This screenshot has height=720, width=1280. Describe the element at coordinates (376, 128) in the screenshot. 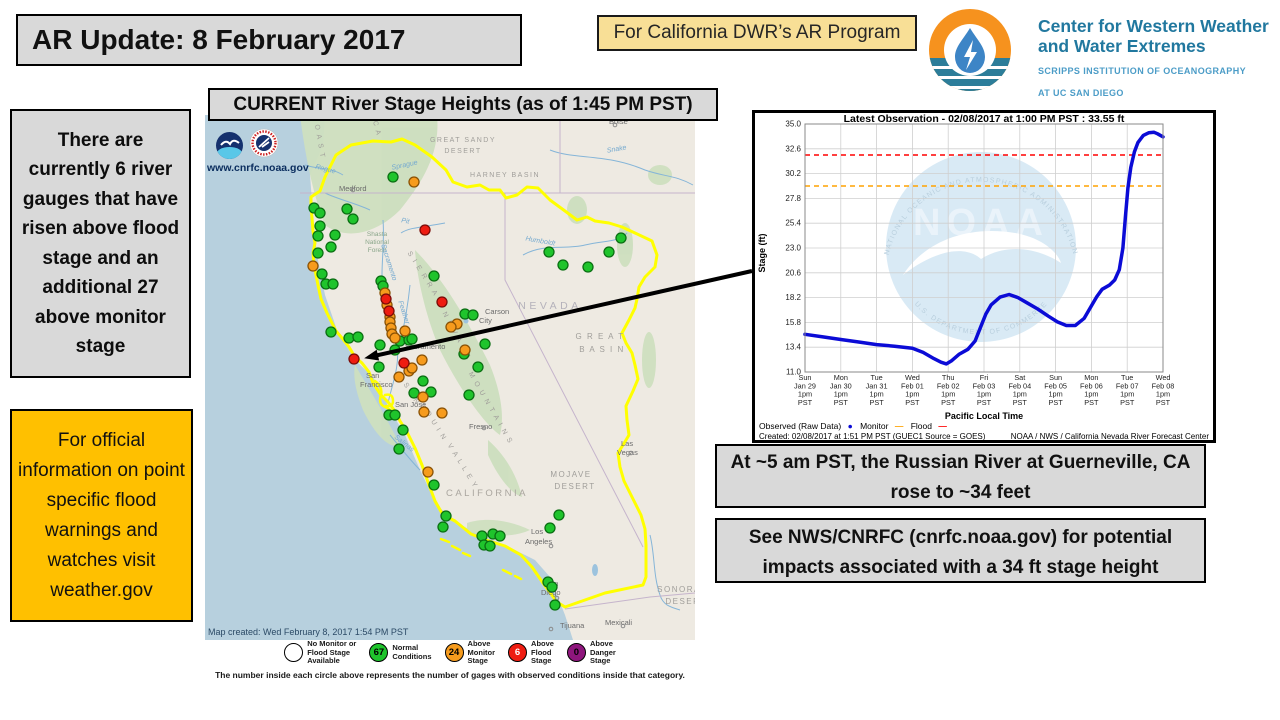

I see `map-label: C A` at that location.